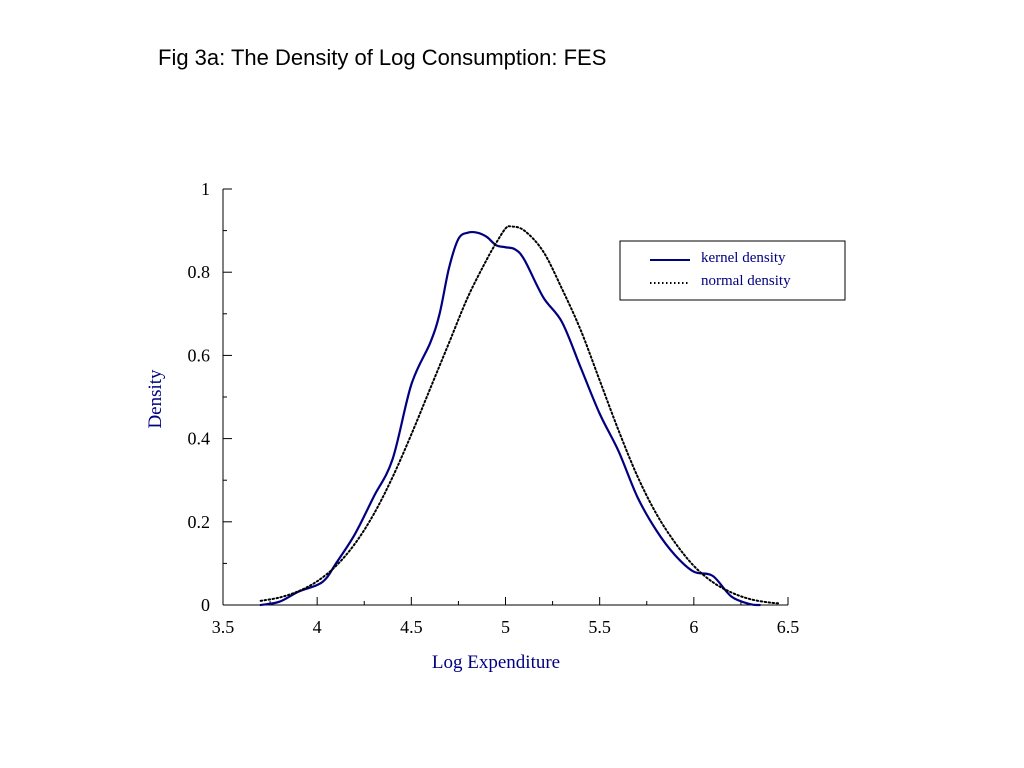 The height and width of the screenshot is (768, 1024). I want to click on x-axis-label: Log Expenditure, so click(496, 662).